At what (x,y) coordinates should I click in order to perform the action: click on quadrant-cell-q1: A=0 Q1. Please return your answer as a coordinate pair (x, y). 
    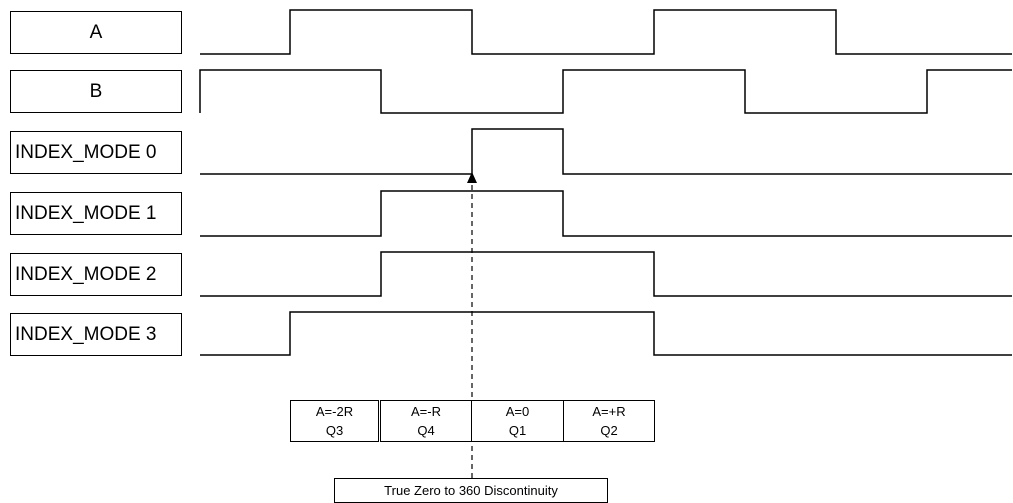
    Looking at the image, I should click on (517, 421).